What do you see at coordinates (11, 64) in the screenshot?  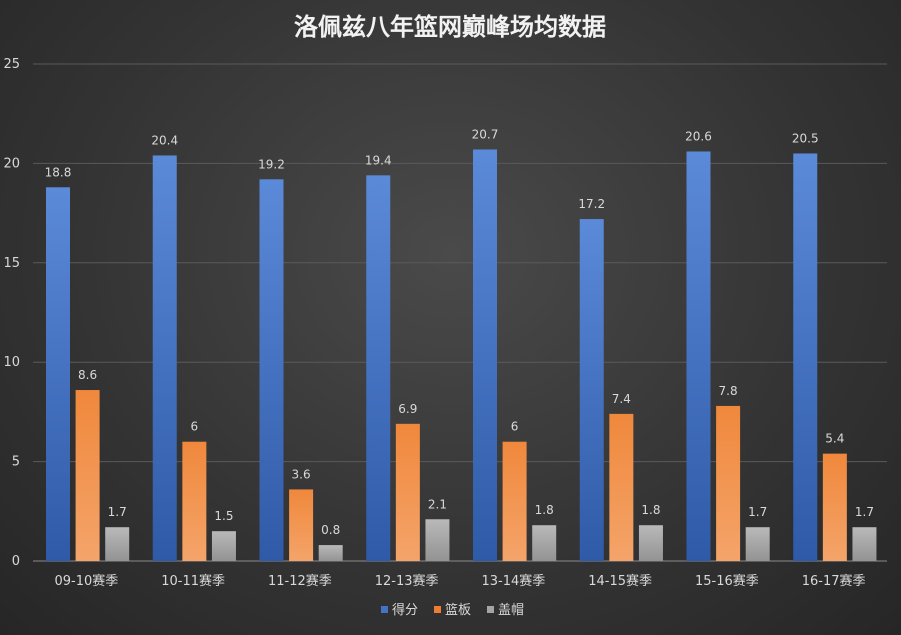 I see `y-tick-label: 25` at bounding box center [11, 64].